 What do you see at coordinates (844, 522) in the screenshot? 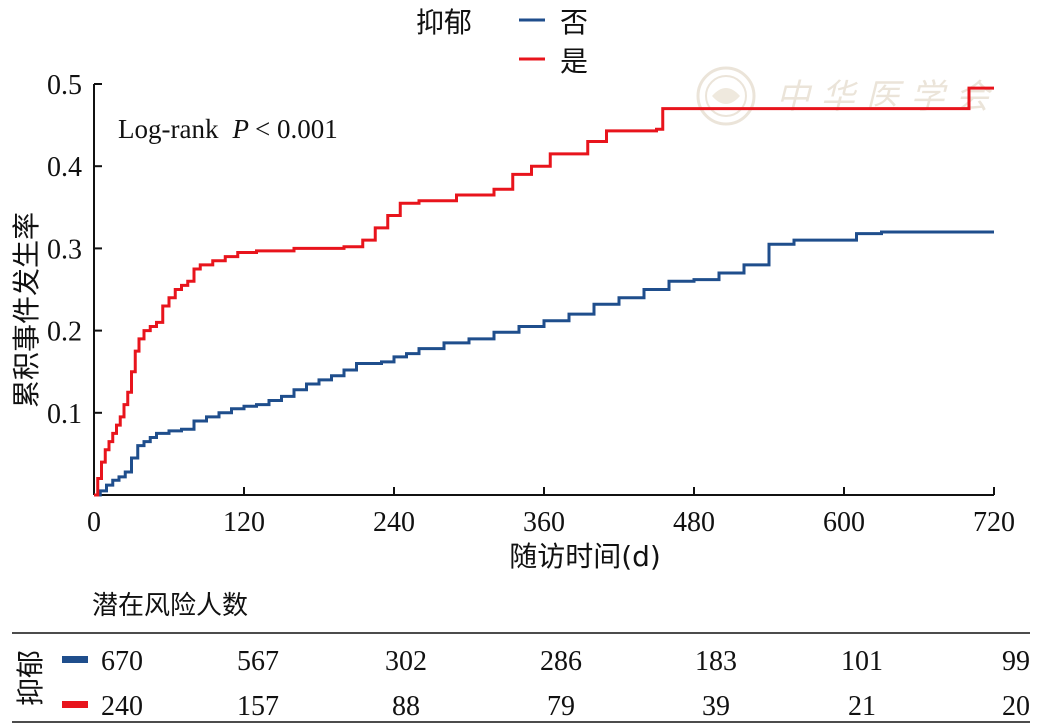
I see `x-tick-label: 600` at bounding box center [844, 522].